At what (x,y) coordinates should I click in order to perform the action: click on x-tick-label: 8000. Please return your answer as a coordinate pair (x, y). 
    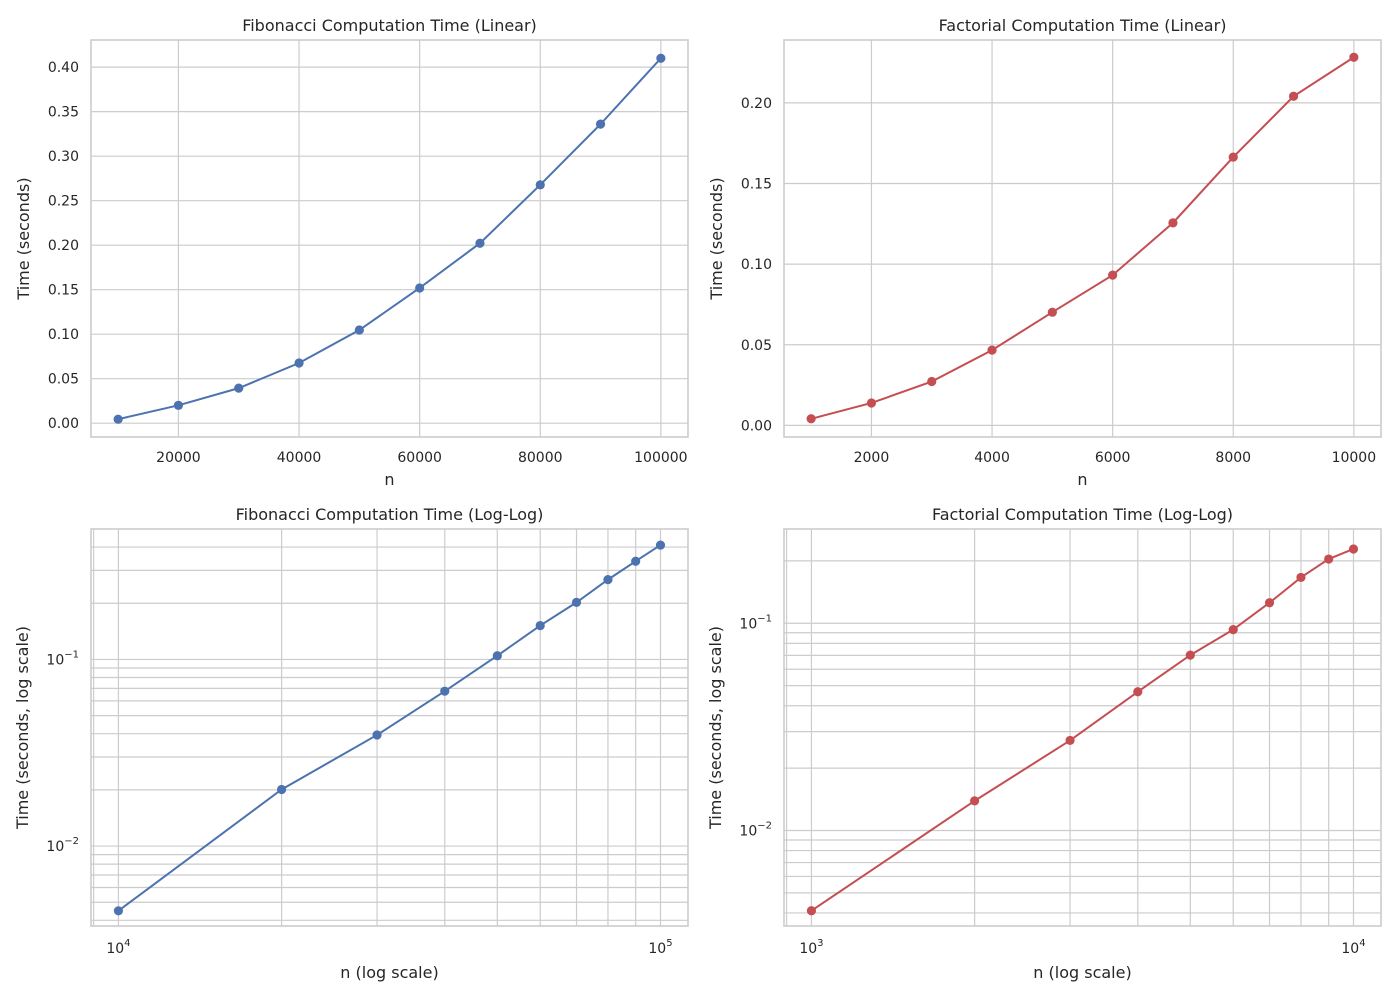
    Looking at the image, I should click on (1233, 458).